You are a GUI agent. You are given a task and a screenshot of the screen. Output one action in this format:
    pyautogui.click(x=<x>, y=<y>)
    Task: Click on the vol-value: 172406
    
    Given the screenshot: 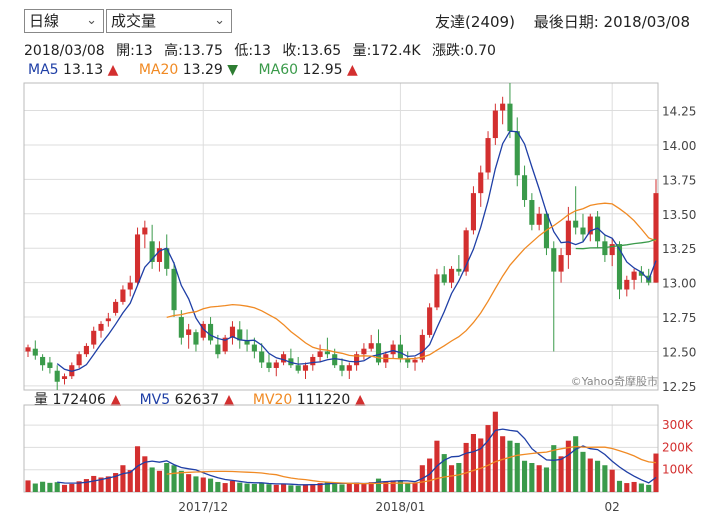 What is the action you would take?
    pyautogui.click(x=79, y=400)
    